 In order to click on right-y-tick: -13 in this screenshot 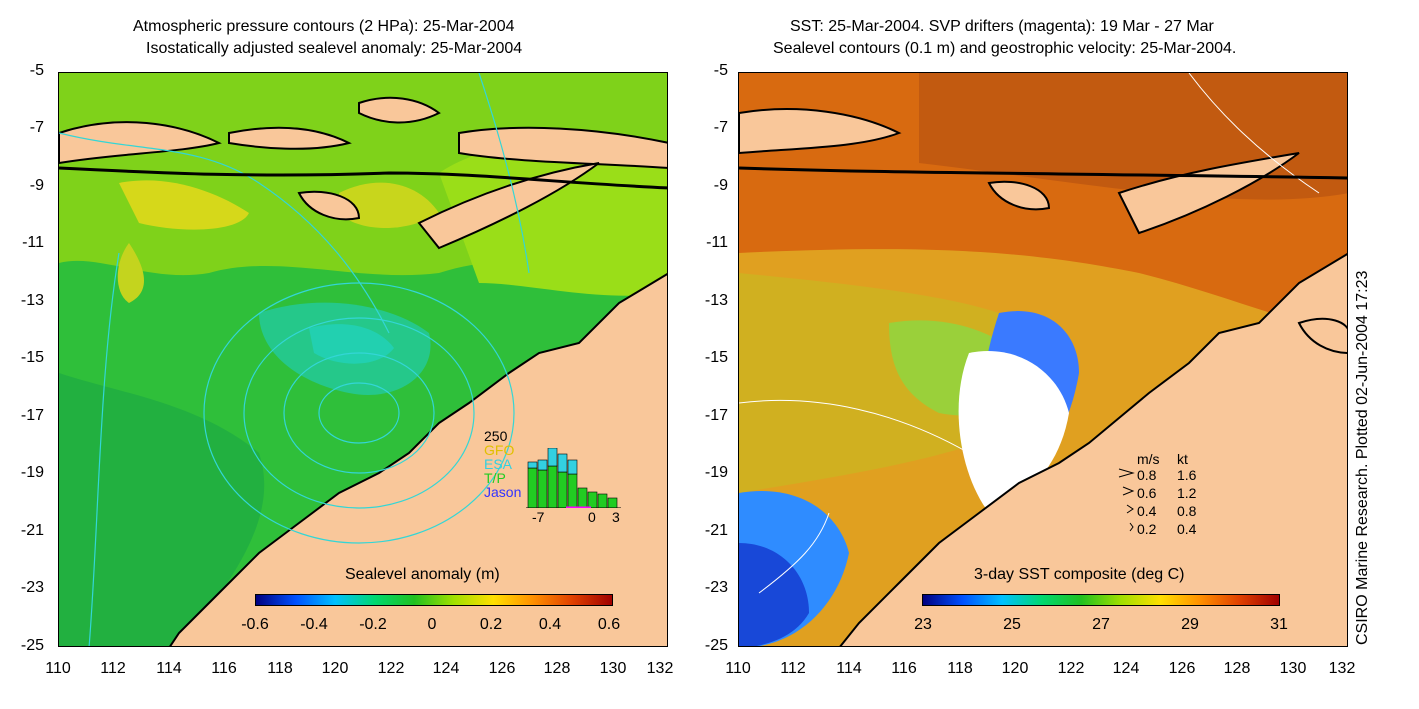, I will do `click(716, 300)`.